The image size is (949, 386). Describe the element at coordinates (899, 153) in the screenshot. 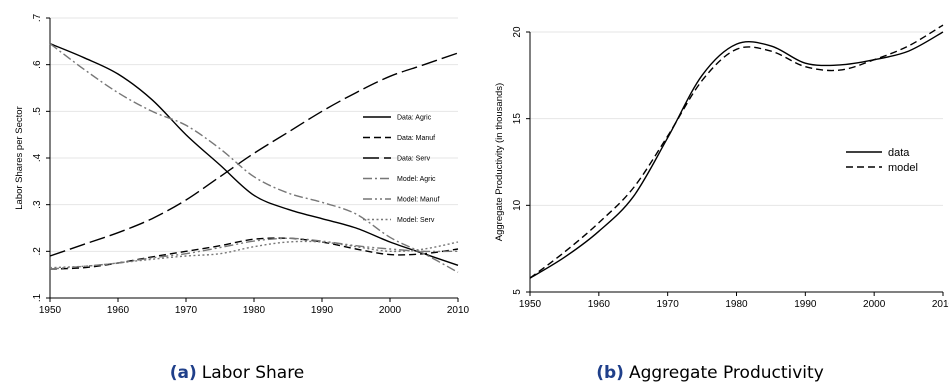

I see `legend-label: data` at that location.